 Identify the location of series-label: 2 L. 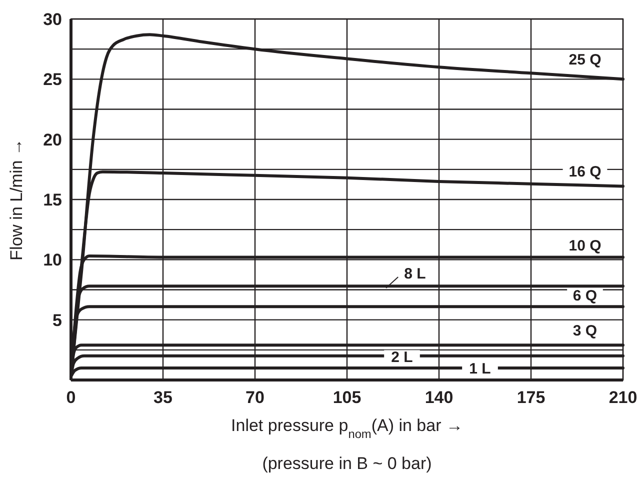
(402, 357).